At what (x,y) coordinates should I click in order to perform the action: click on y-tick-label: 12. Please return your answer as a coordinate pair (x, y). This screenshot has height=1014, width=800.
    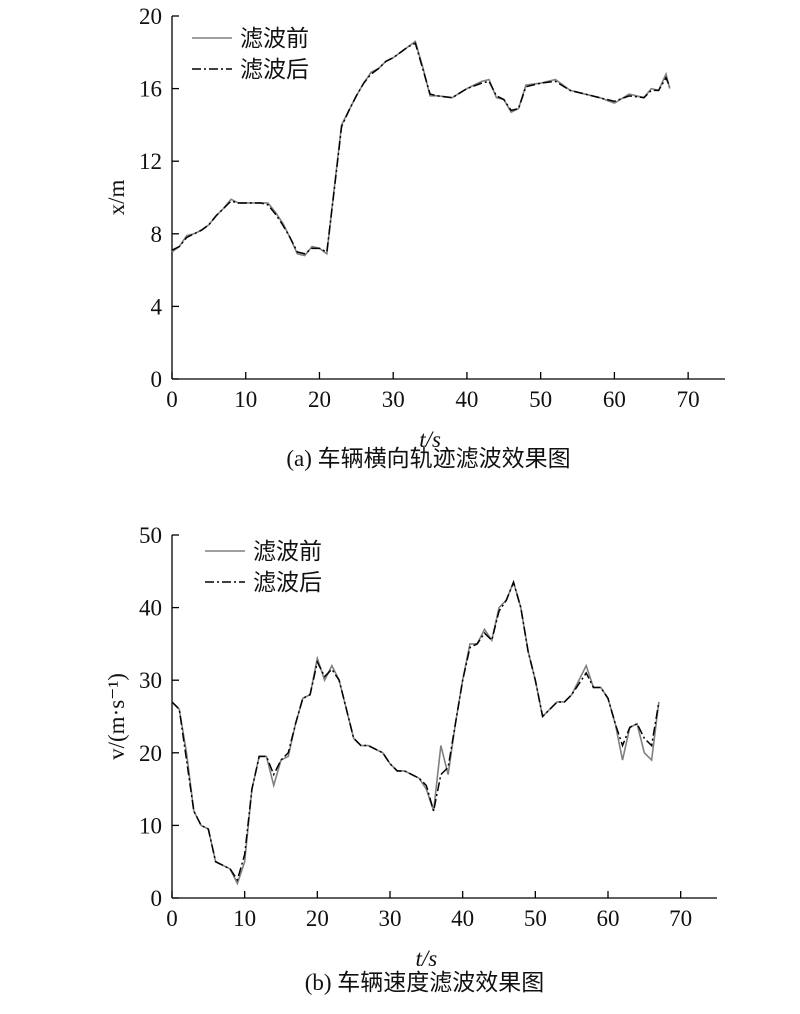
    Looking at the image, I should click on (150, 161).